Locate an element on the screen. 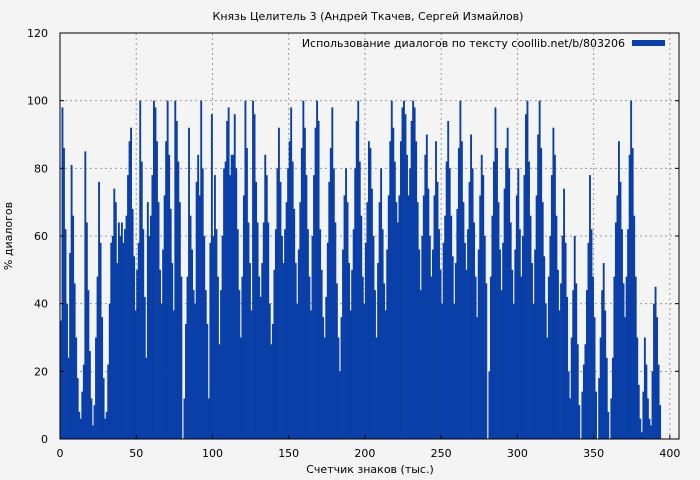 The height and width of the screenshot is (480, 700). x-tick-label: 50 is located at coordinates (136, 453).